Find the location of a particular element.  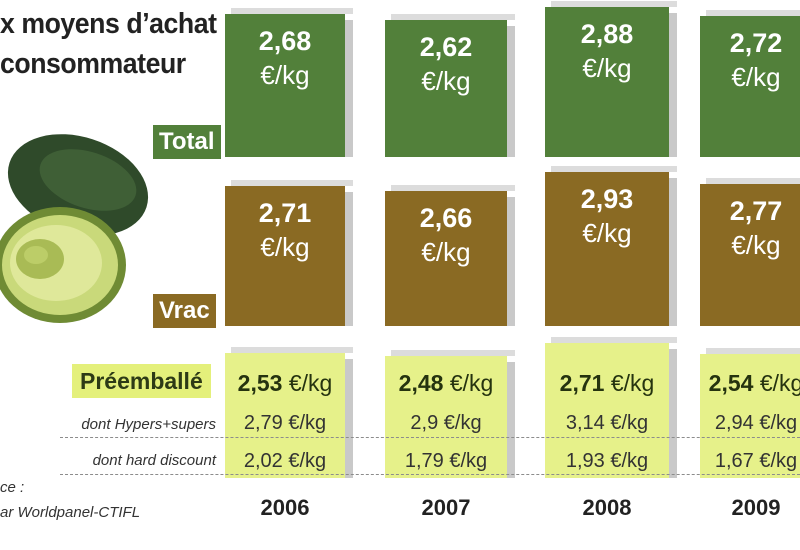

row-label-hard-discount: dont hard discount is located at coordinates (154, 460).